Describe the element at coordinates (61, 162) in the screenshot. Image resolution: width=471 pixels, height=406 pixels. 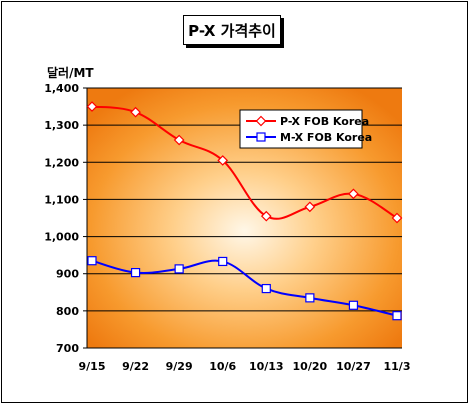
I see `y-tick-label: 1,200` at that location.